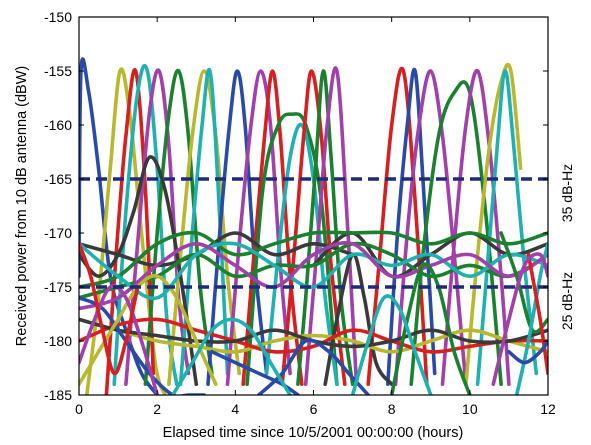 This screenshot has height=445, width=591. Describe the element at coordinates (58, 287) in the screenshot. I see `y-tick-label-5: -175` at that location.